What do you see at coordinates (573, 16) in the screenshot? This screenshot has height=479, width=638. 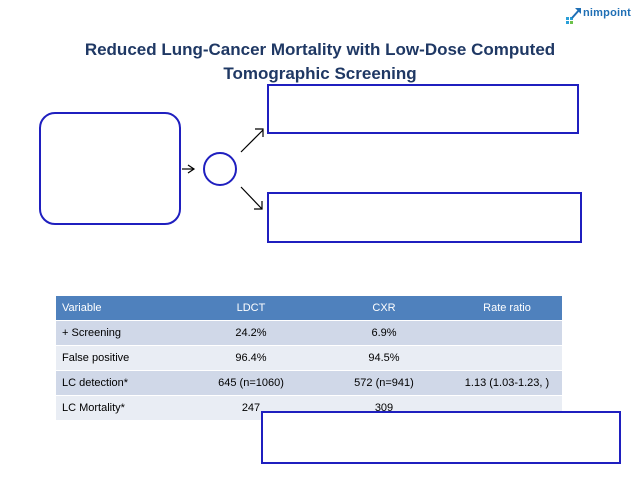 I see `arrow-cross-icon` at bounding box center [573, 16].